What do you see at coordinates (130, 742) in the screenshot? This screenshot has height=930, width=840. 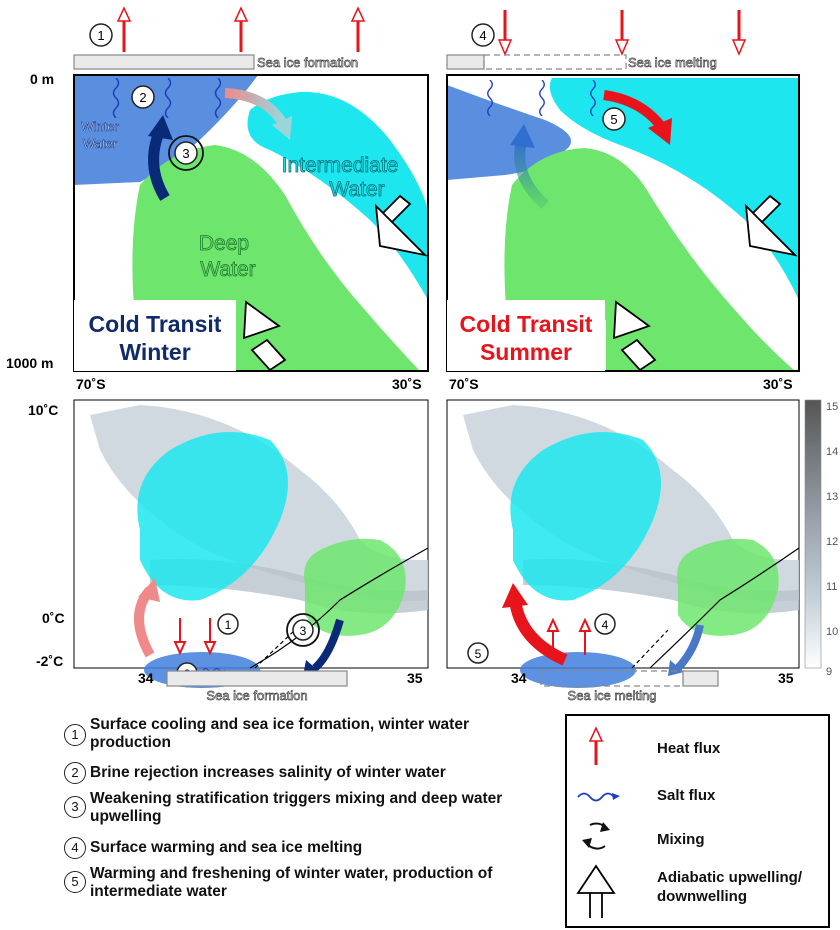 I see `legend-item-1-line2: production` at bounding box center [130, 742].